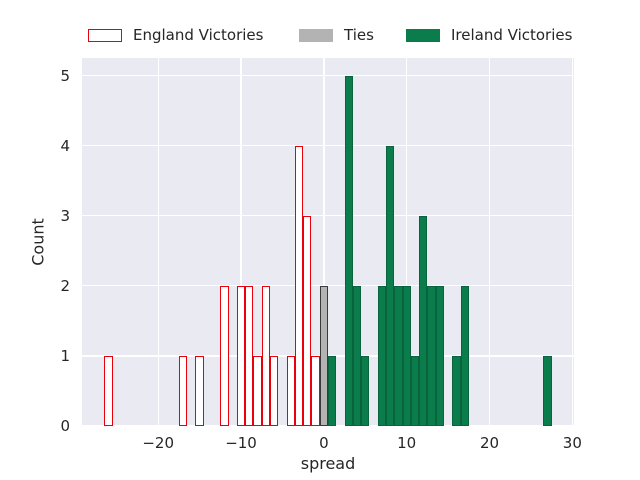 This screenshot has width=640, height=480. I want to click on histogram-bar-ties, so click(323, 355).